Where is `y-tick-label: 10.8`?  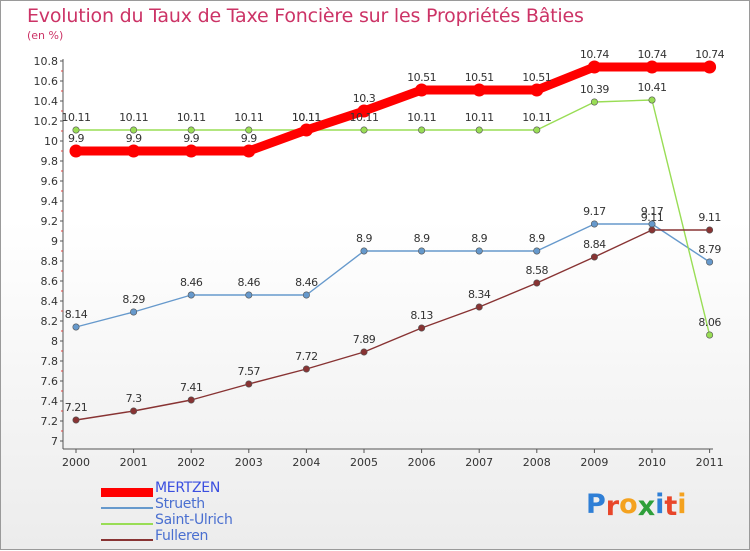 y-tick-label: 10.8 is located at coordinates (46, 61).